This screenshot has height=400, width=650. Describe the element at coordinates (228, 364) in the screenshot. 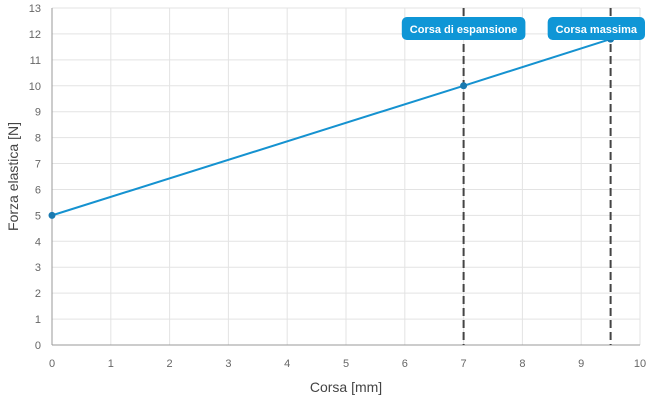

I see `x-tick-label: 3` at that location.